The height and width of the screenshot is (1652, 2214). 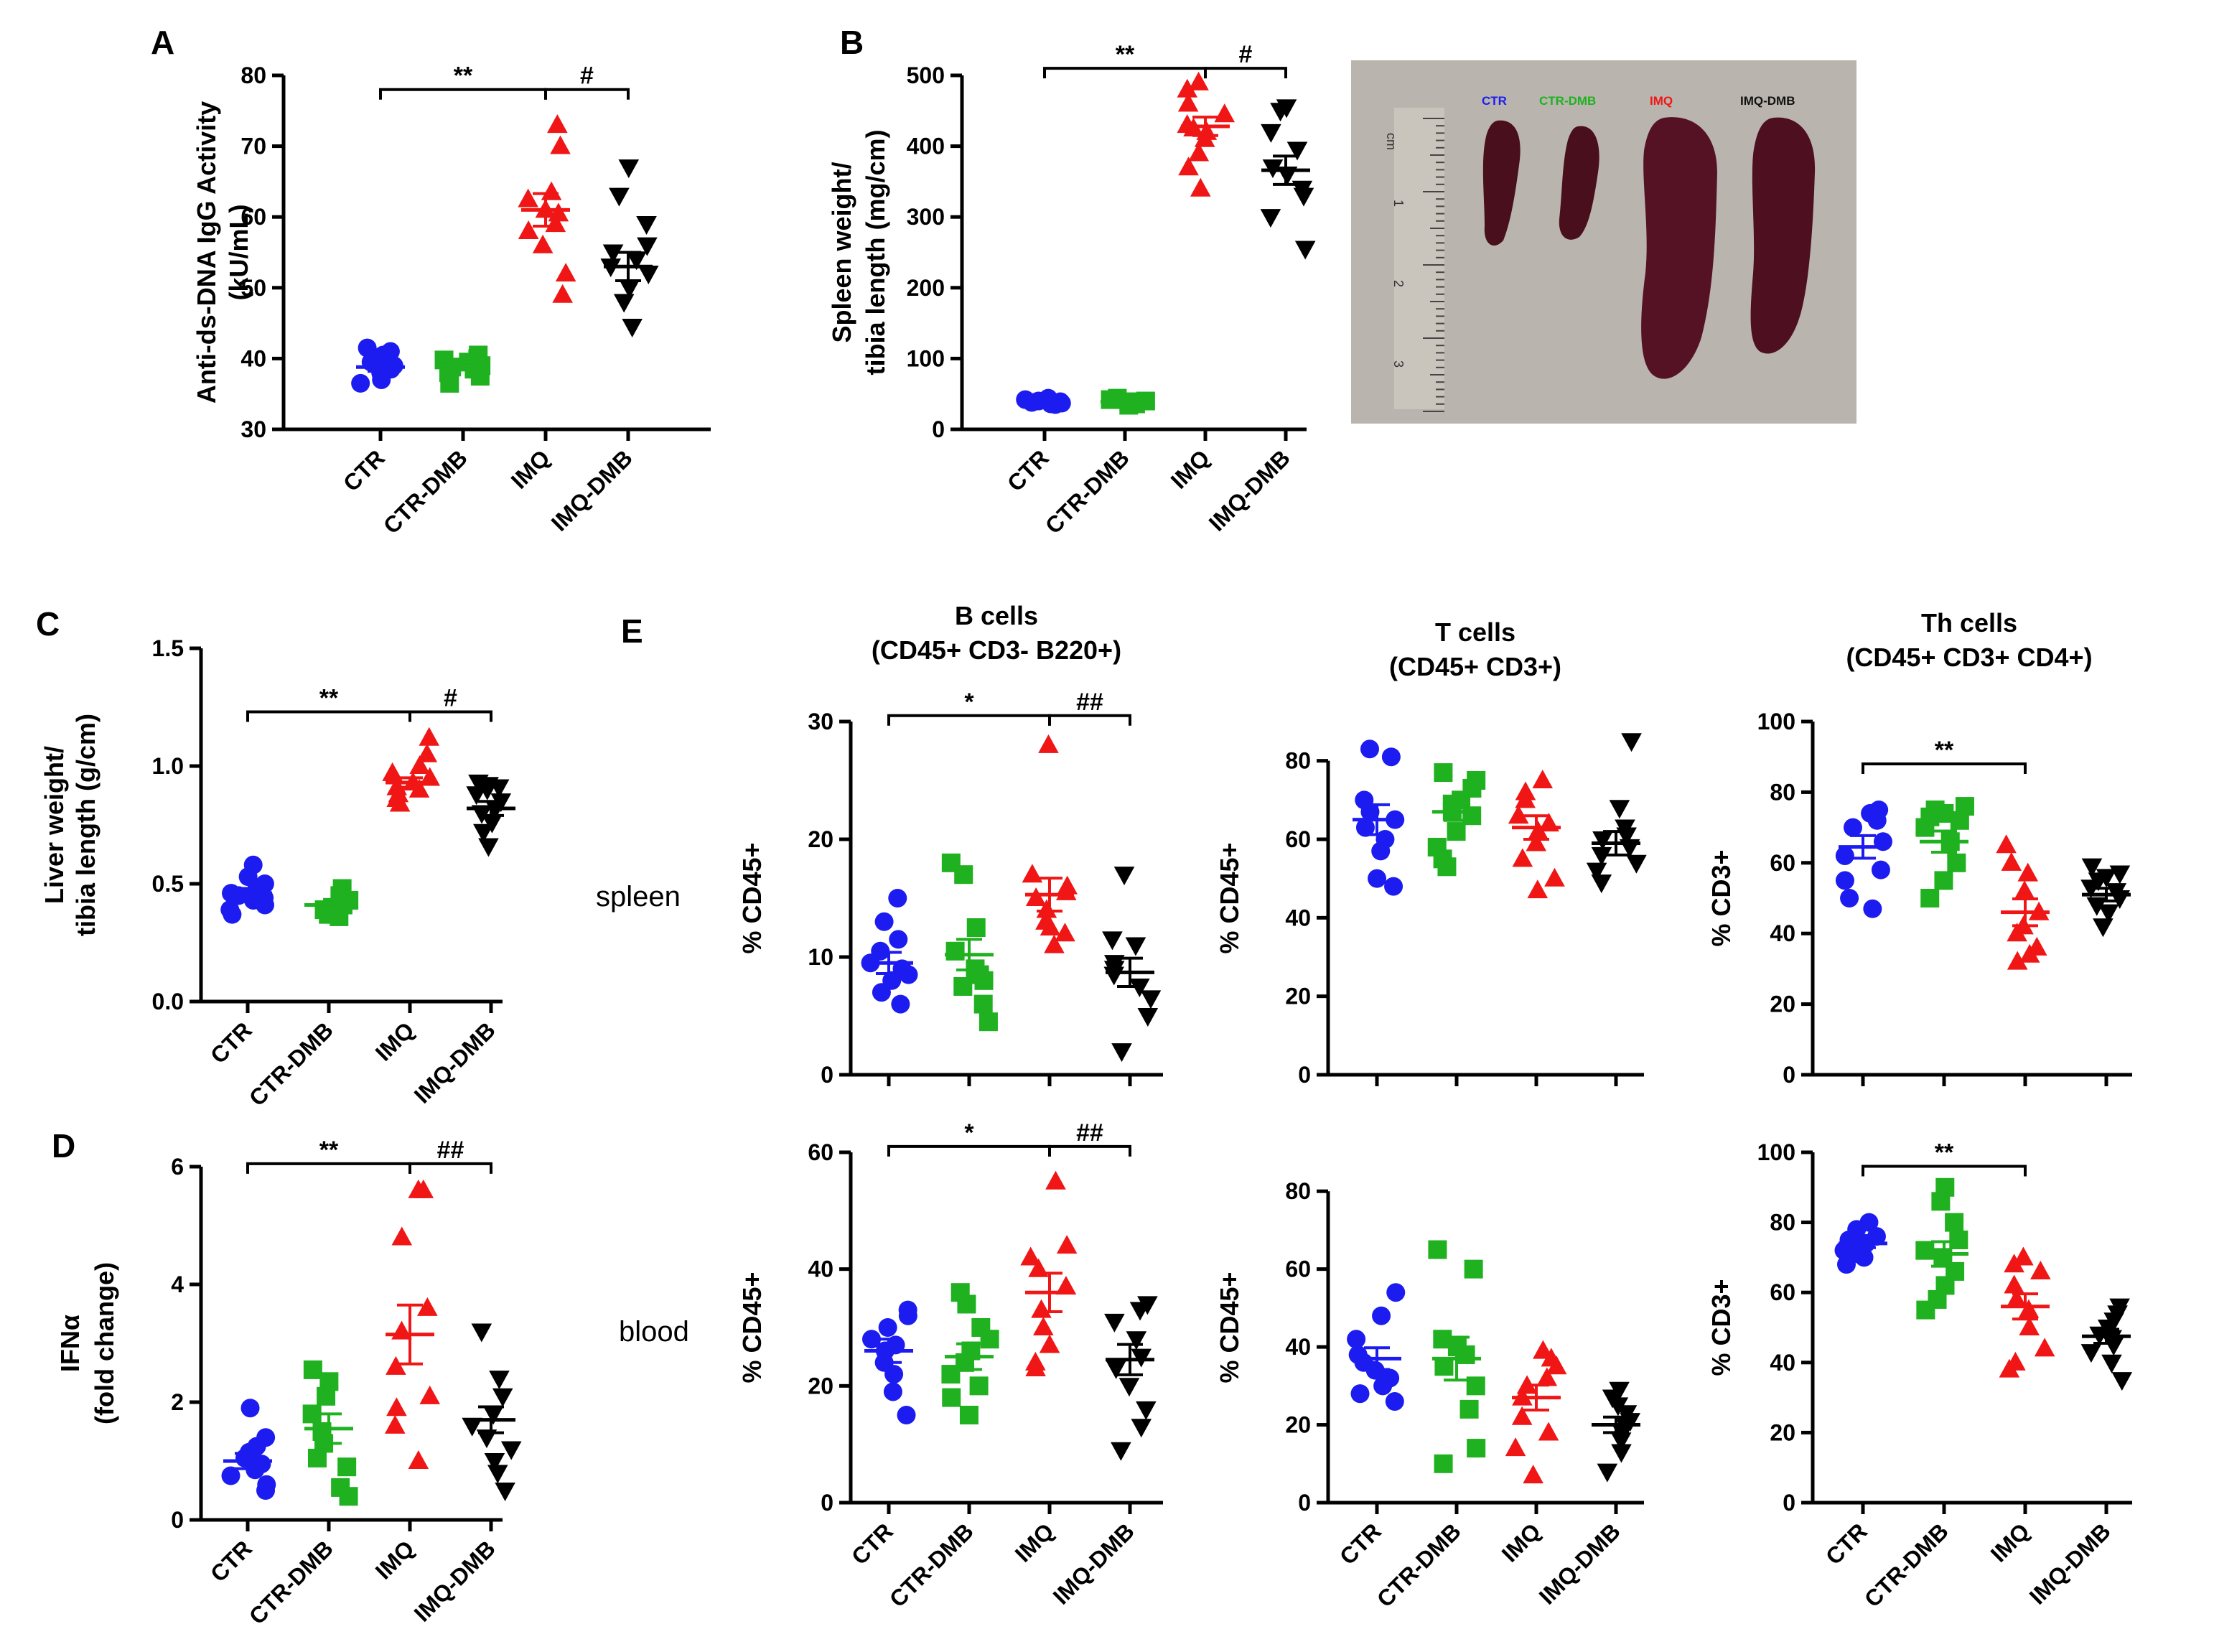 What do you see at coordinates (1304, 1075) in the screenshot?
I see `y-tick-label-e-t-spleen-0: 0` at bounding box center [1304, 1075].